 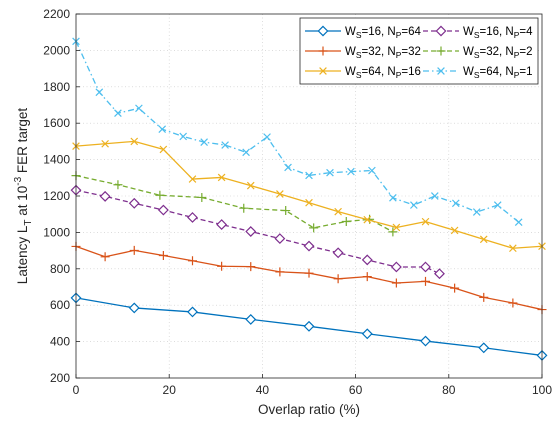 I want to click on legend-label-part: =32, N, so click(x=497, y=52).